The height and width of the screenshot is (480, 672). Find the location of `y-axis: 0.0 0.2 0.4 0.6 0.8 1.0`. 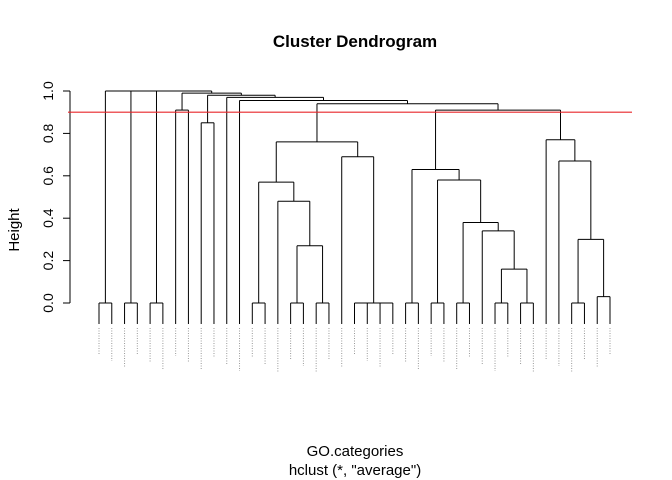

y-axis: 0.0 0.2 0.4 0.6 0.8 1.0 is located at coordinates (55, 197).